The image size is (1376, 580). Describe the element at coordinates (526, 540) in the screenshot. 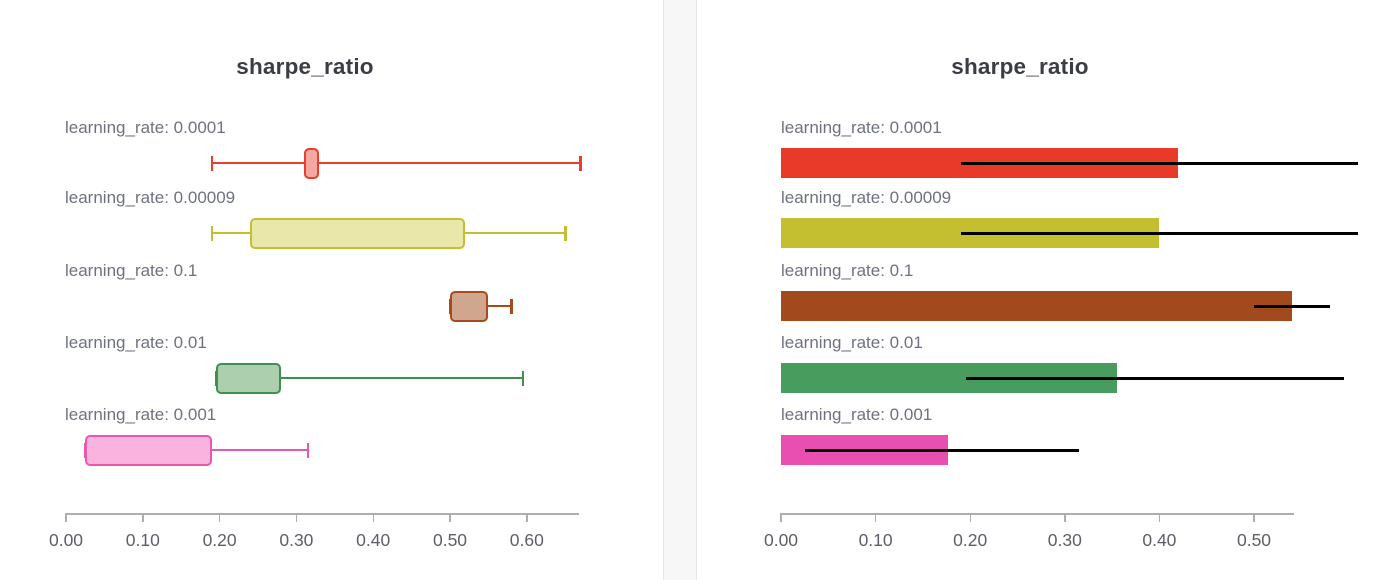

I see `x-axis-tick-label: 0.60` at that location.